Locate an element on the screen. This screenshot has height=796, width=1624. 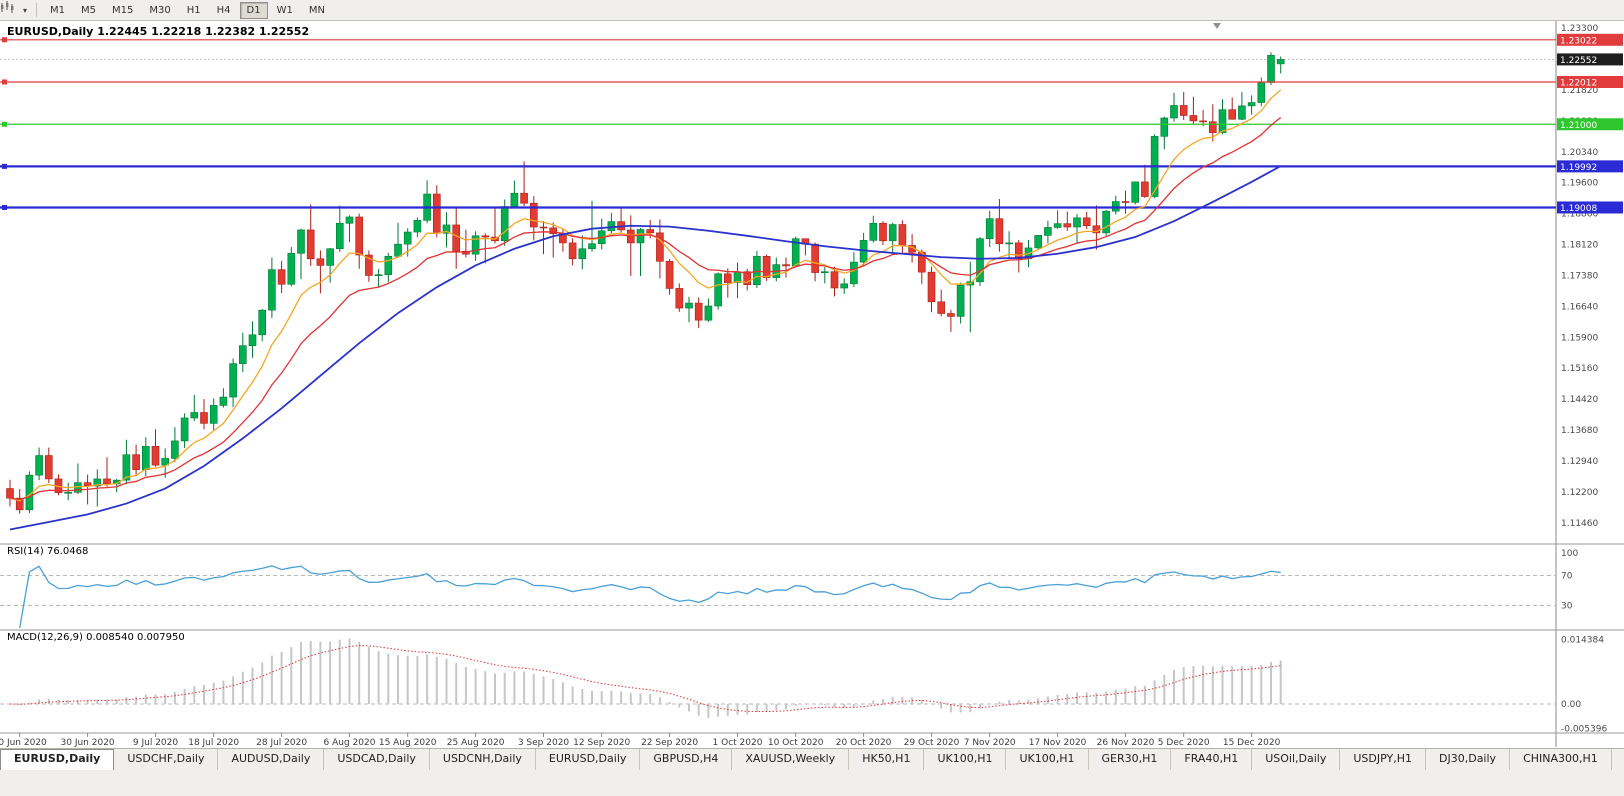
tab-china300-h1: CHINA300,H1 is located at coordinates (1561, 759).